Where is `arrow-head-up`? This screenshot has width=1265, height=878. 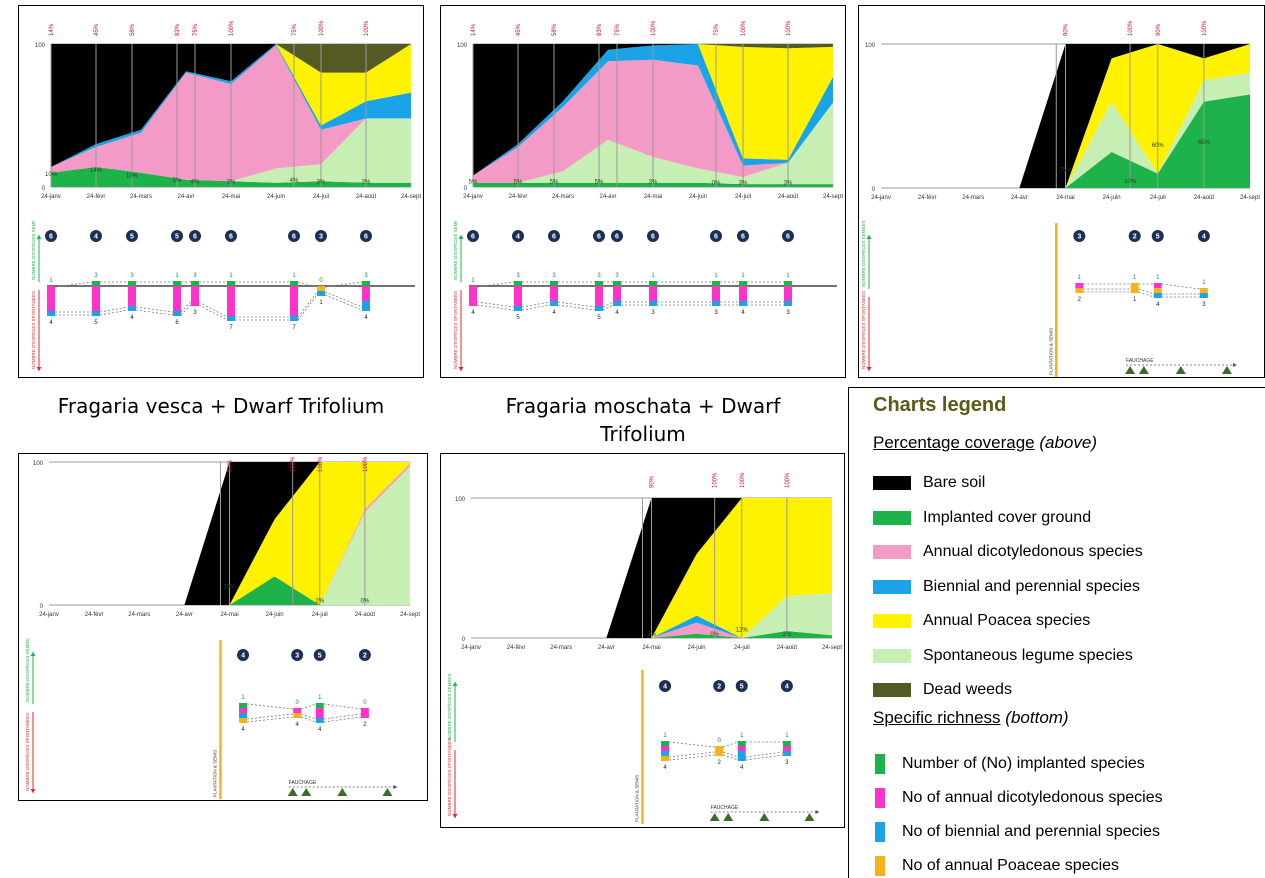 arrow-head-up is located at coordinates (39, 237).